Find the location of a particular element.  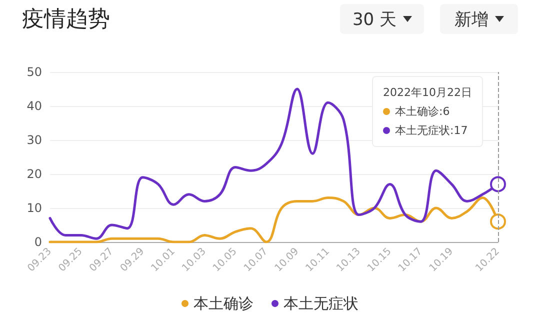

text: 30 天 is located at coordinates (374, 19).